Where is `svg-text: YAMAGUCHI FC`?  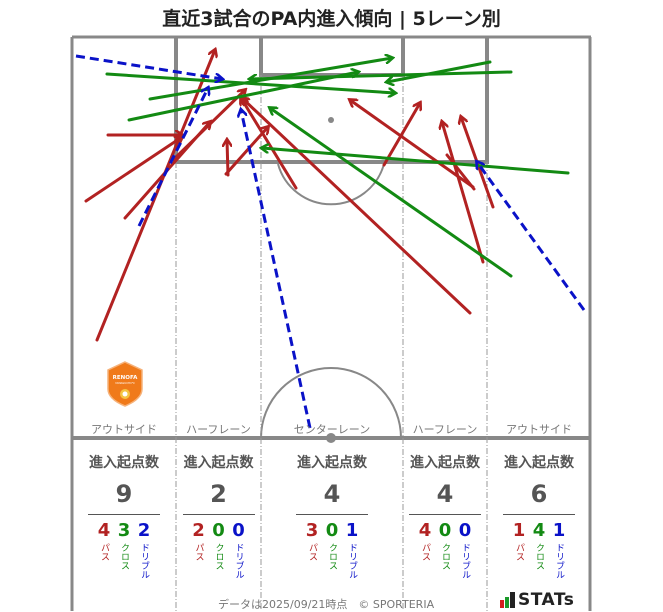 svg-text: YAMAGUCHI FC is located at coordinates (125, 383).